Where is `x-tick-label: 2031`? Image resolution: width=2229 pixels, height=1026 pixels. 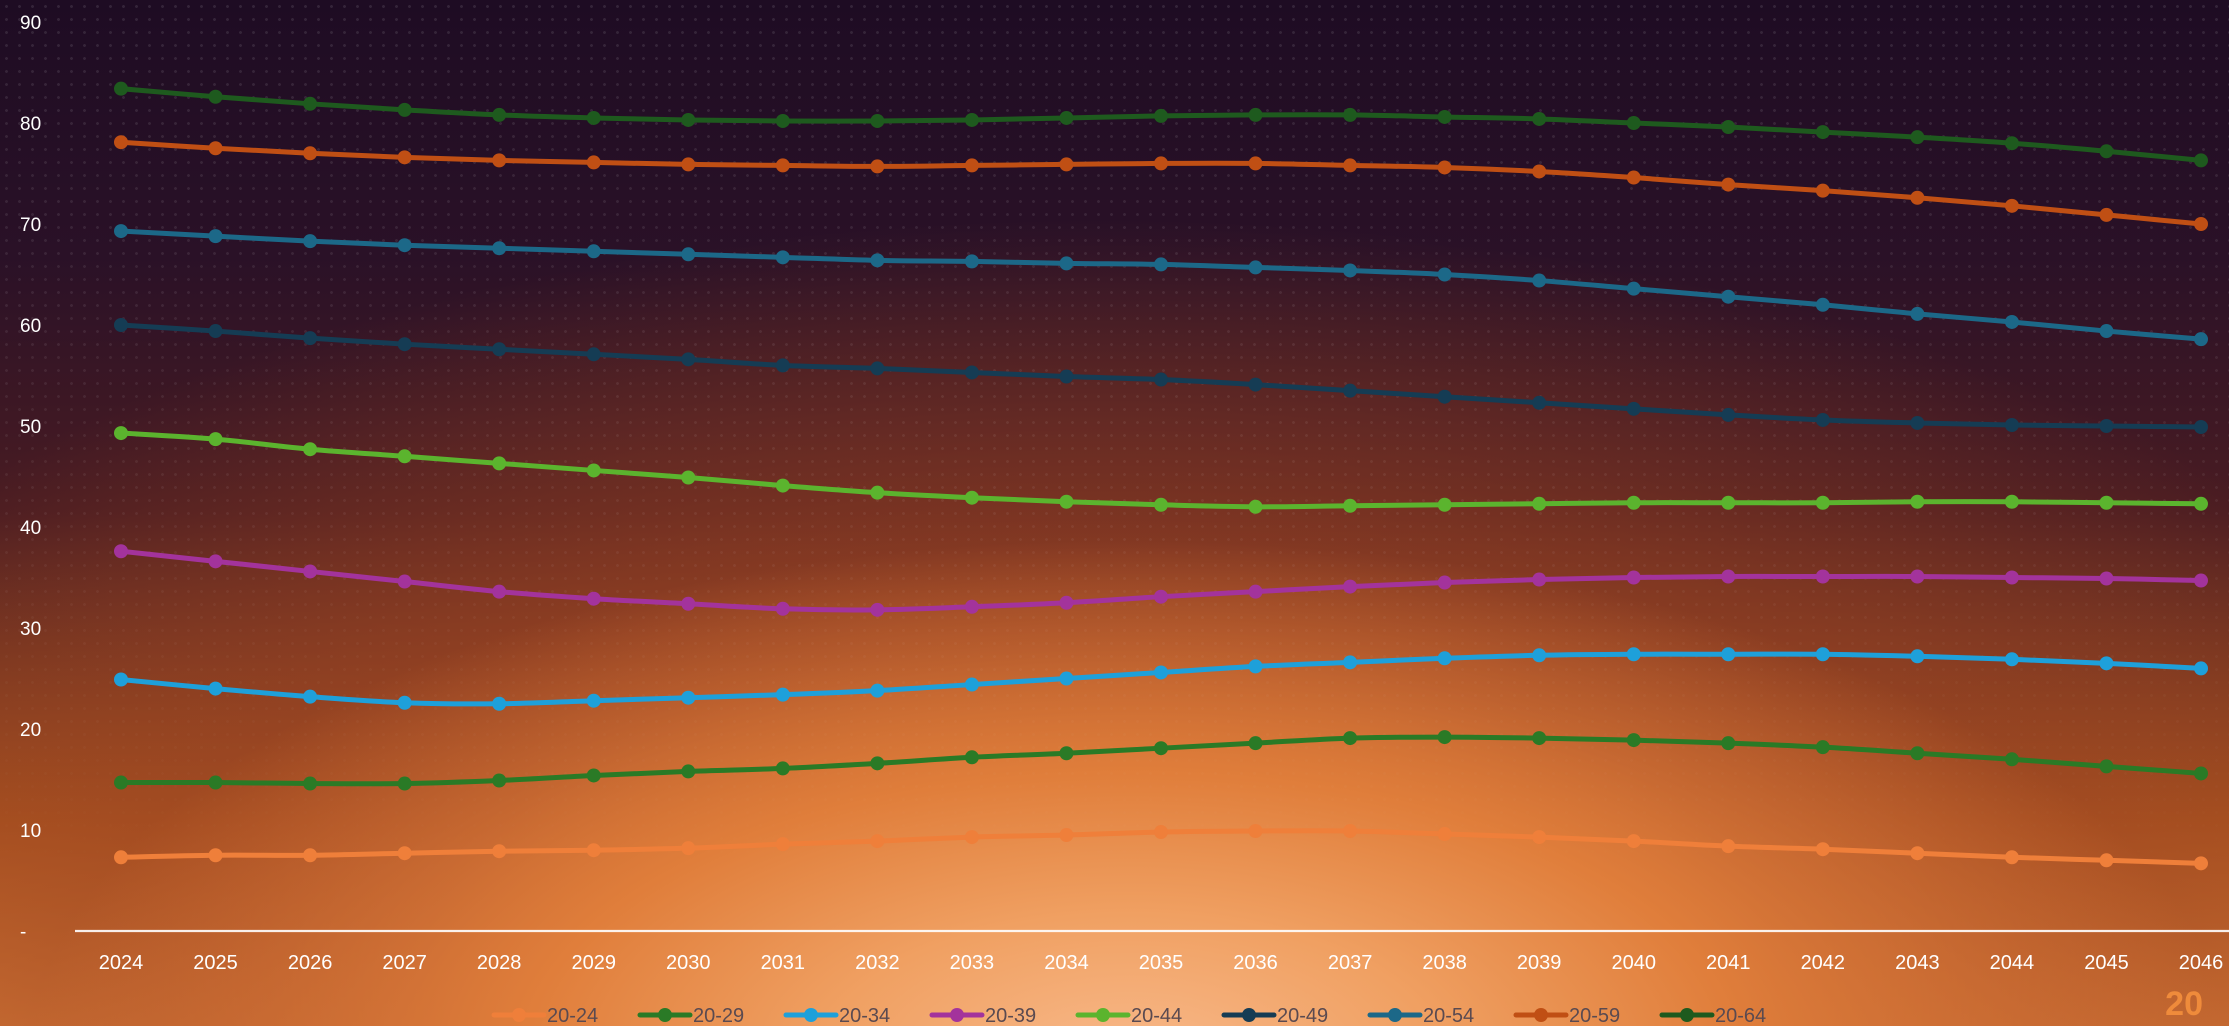 x-tick-label: 2031 is located at coordinates (783, 963).